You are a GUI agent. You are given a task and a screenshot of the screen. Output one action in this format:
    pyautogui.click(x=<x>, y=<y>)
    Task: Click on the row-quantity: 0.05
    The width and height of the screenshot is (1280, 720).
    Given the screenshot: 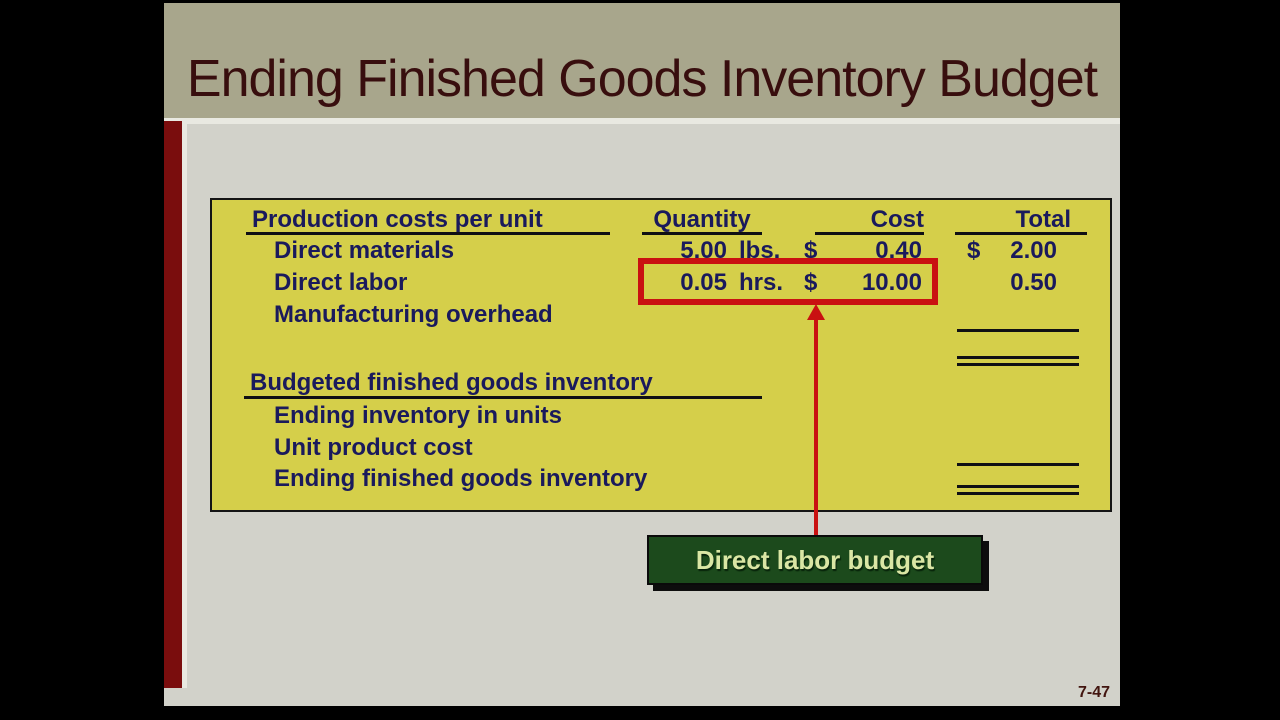 What is the action you would take?
    pyautogui.click(x=703, y=282)
    